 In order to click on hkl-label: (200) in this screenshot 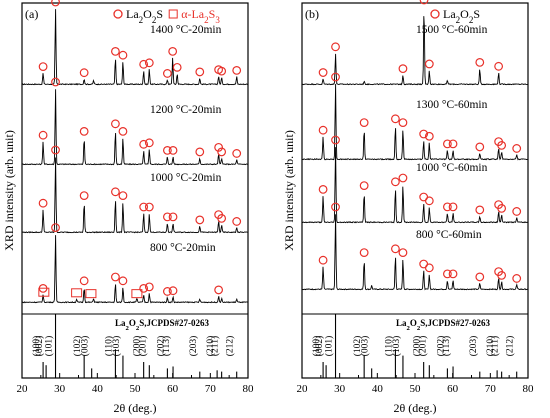, I will do `click(137, 346)`.